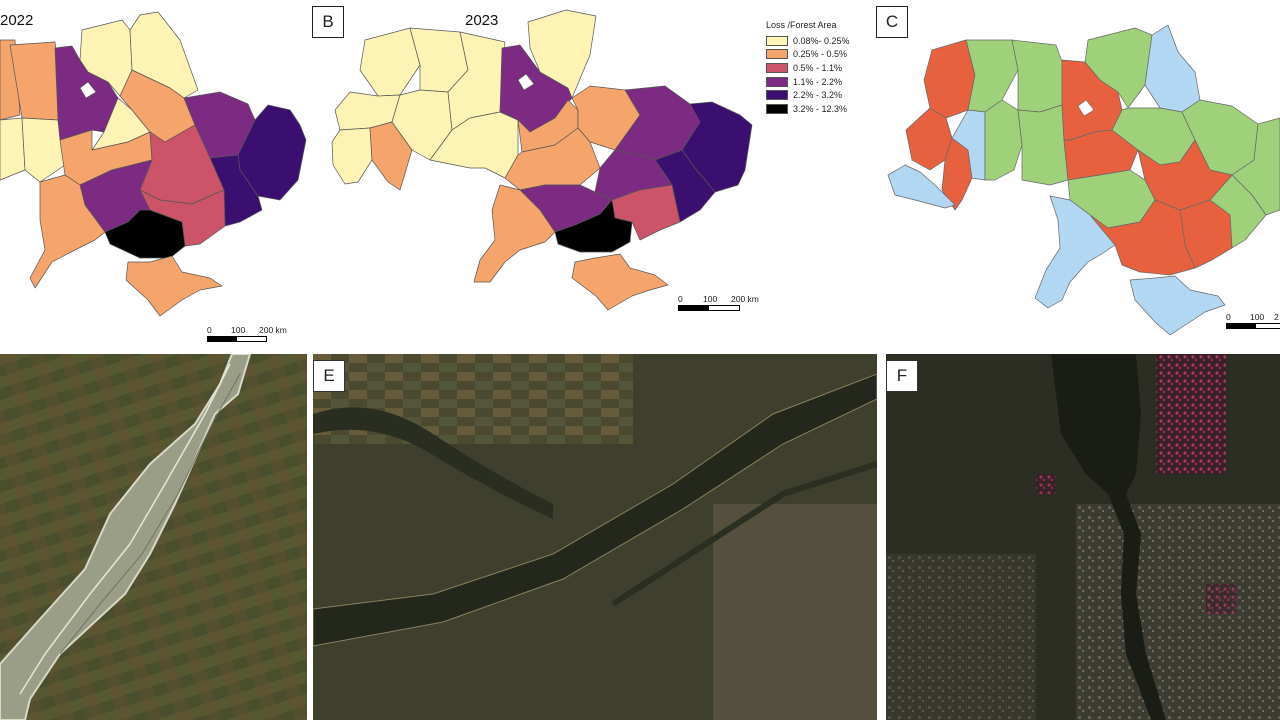  What do you see at coordinates (801, 25) in the screenshot?
I see `legend-title: Loss /Forest Area` at bounding box center [801, 25].